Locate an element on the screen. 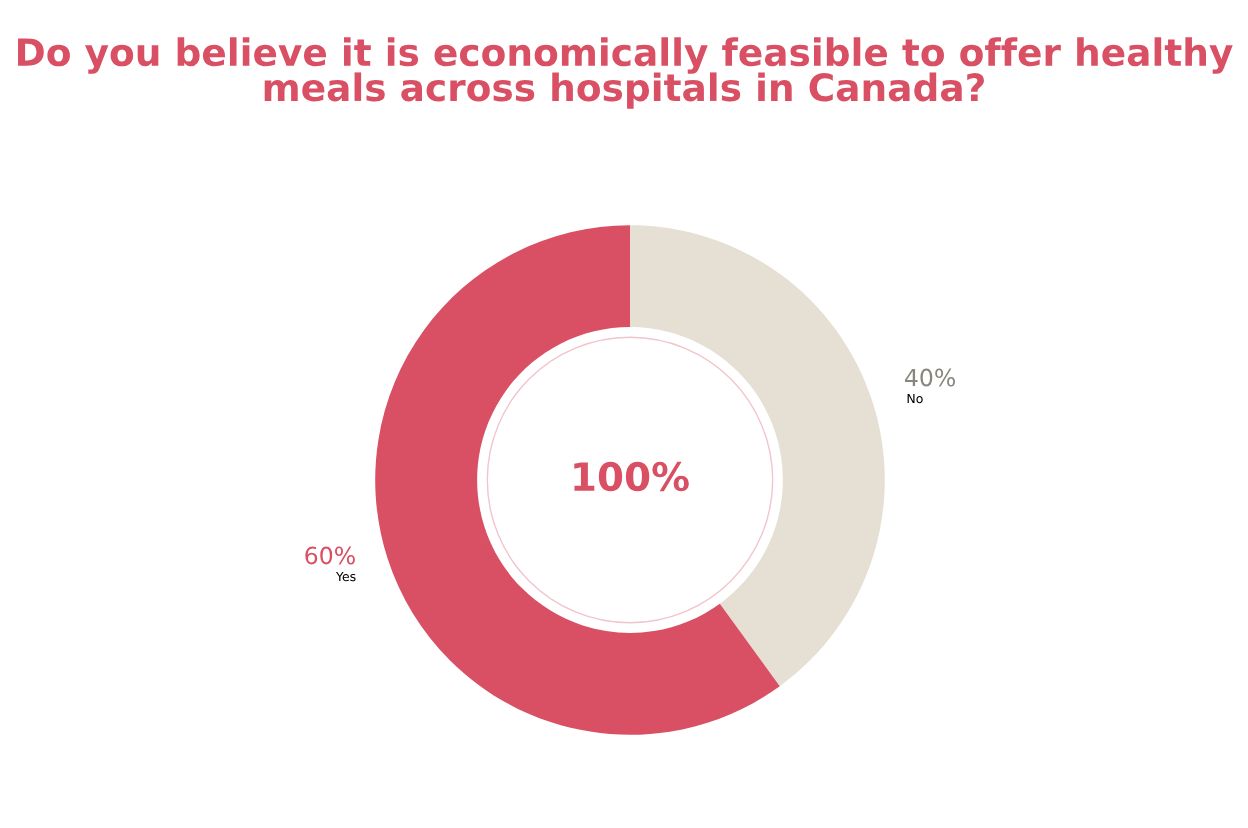 The width and height of the screenshot is (1248, 828). chart-title: Do you believe it is economically feasible to offer healthy meals across hospitals in Canada? is located at coordinates (625, 73).